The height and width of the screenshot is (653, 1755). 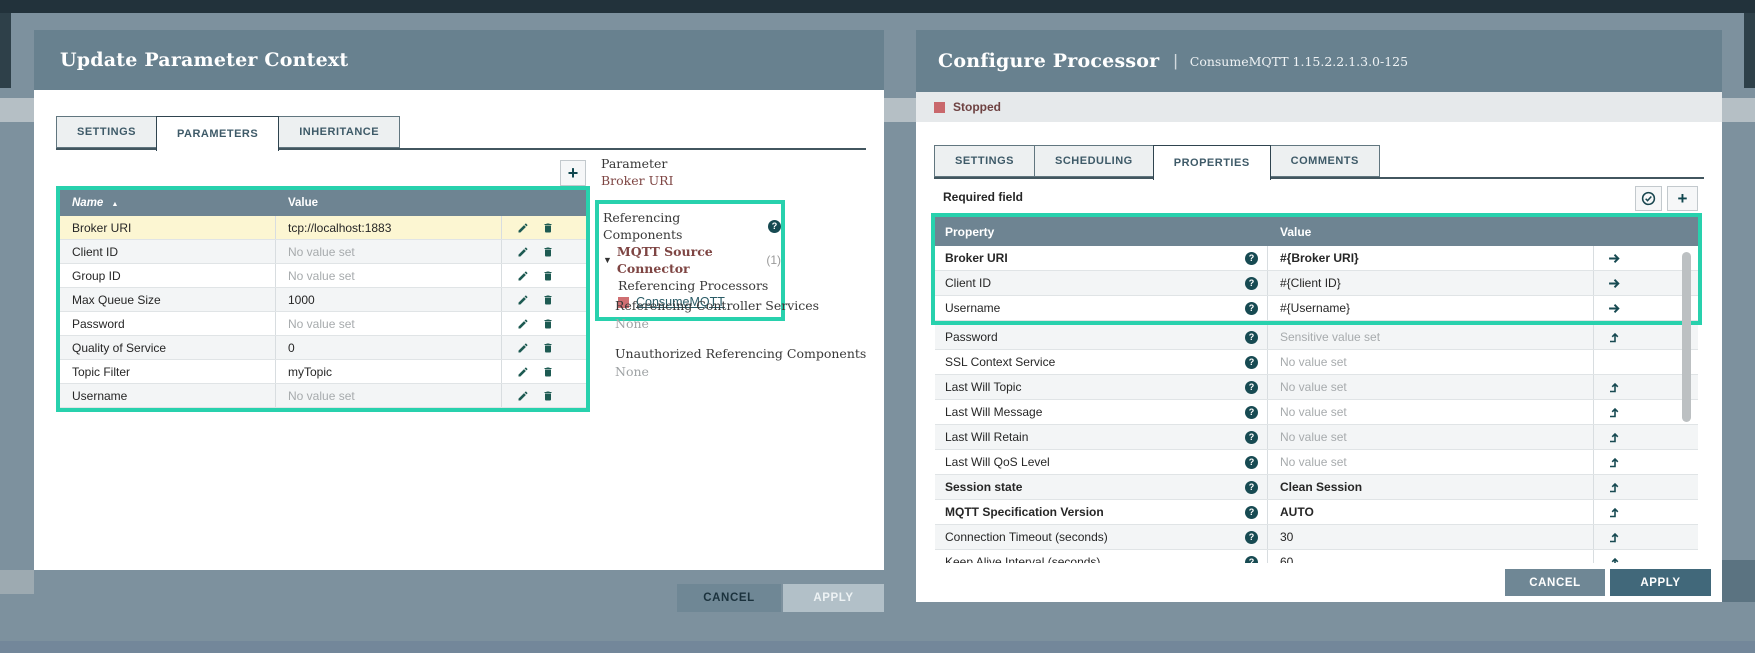 I want to click on apply-button-disabled: APPLY, so click(x=833, y=598).